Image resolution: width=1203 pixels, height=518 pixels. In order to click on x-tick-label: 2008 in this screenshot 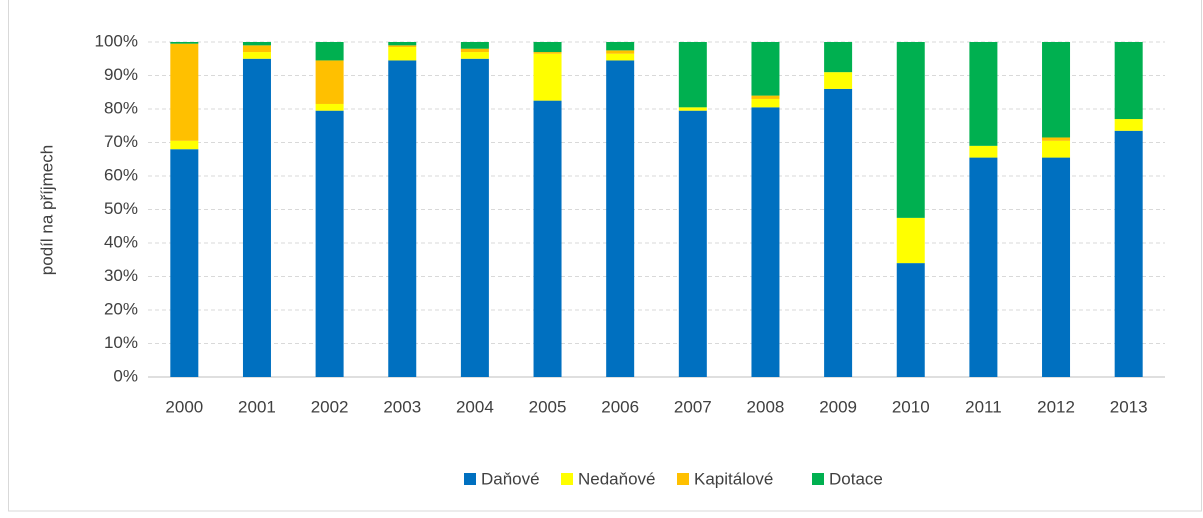, I will do `click(766, 406)`.